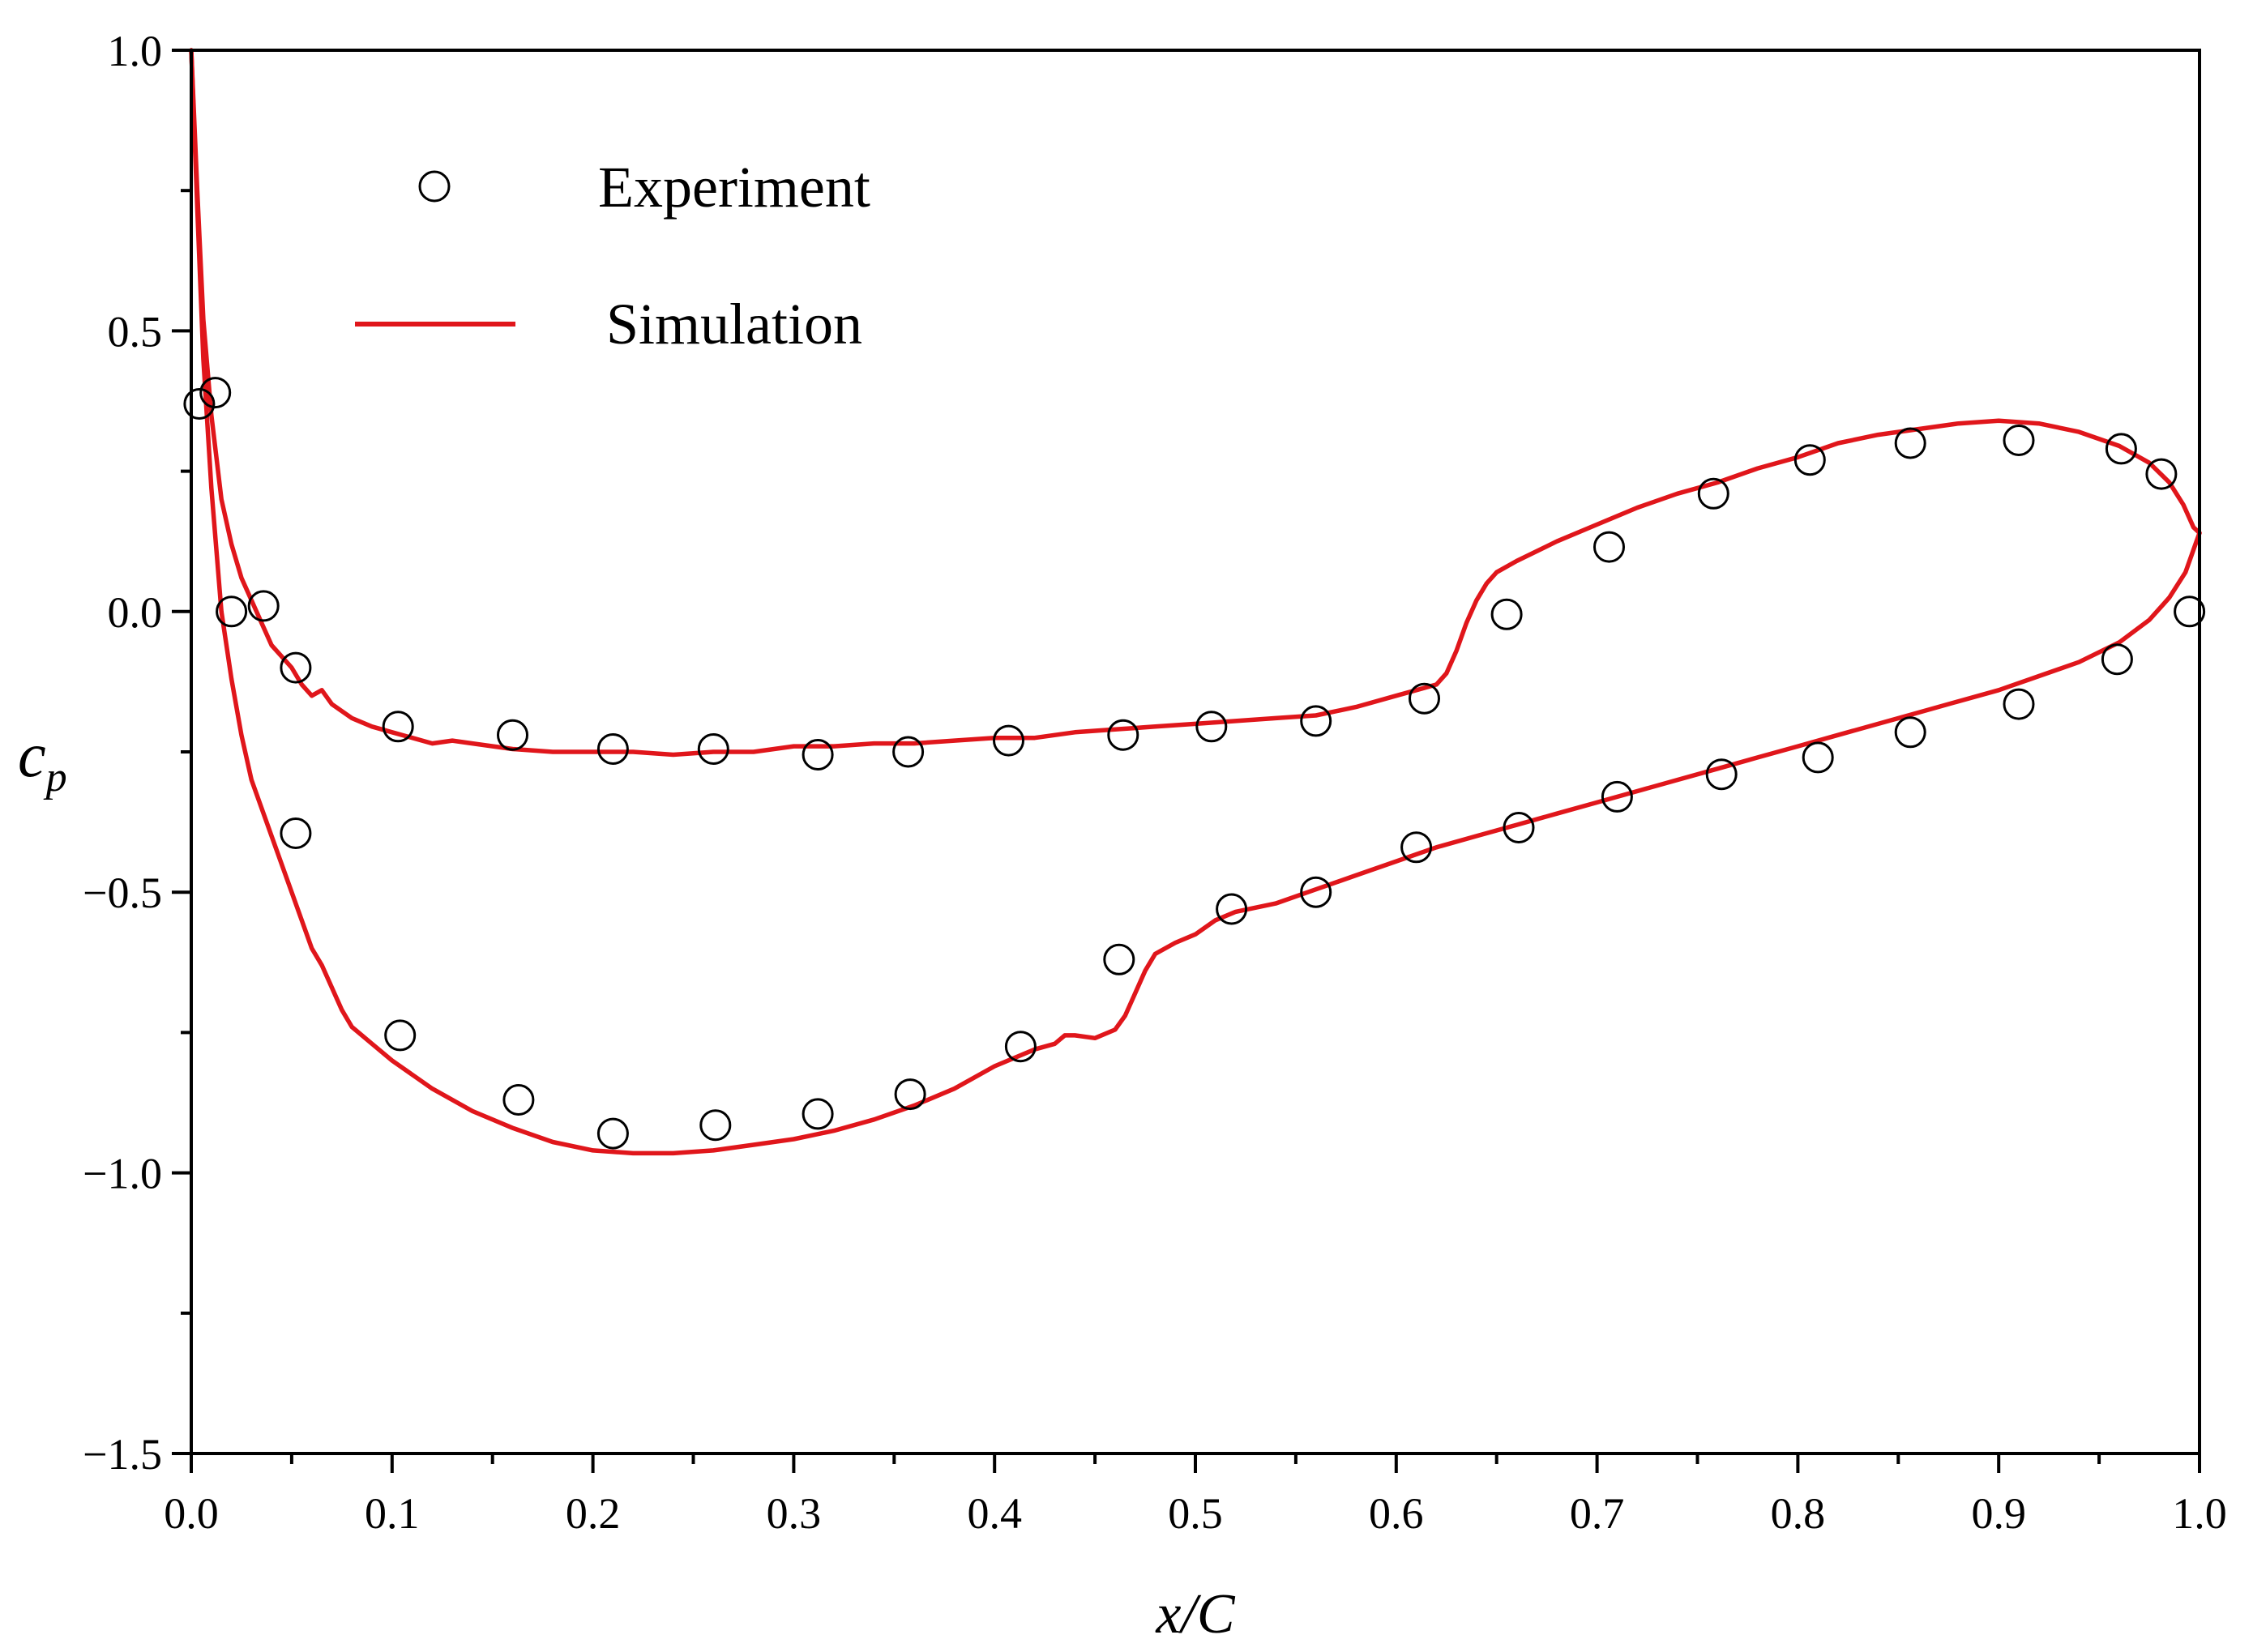 The image size is (2253, 1652). What do you see at coordinates (55, 777) in the screenshot?
I see `y-axis-title-subscript: p` at bounding box center [55, 777].